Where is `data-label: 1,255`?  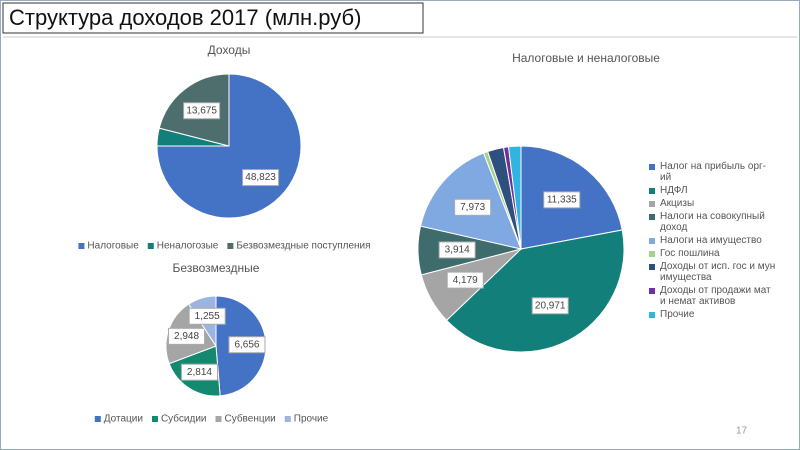 data-label: 1,255 is located at coordinates (207, 316).